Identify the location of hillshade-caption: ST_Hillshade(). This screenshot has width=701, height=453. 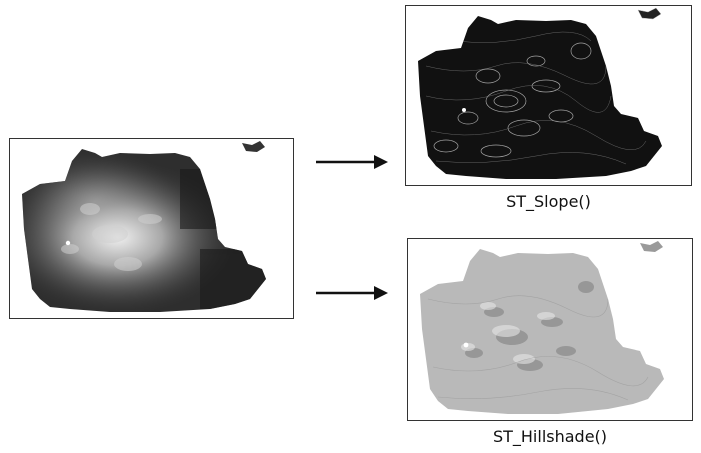
(550, 436).